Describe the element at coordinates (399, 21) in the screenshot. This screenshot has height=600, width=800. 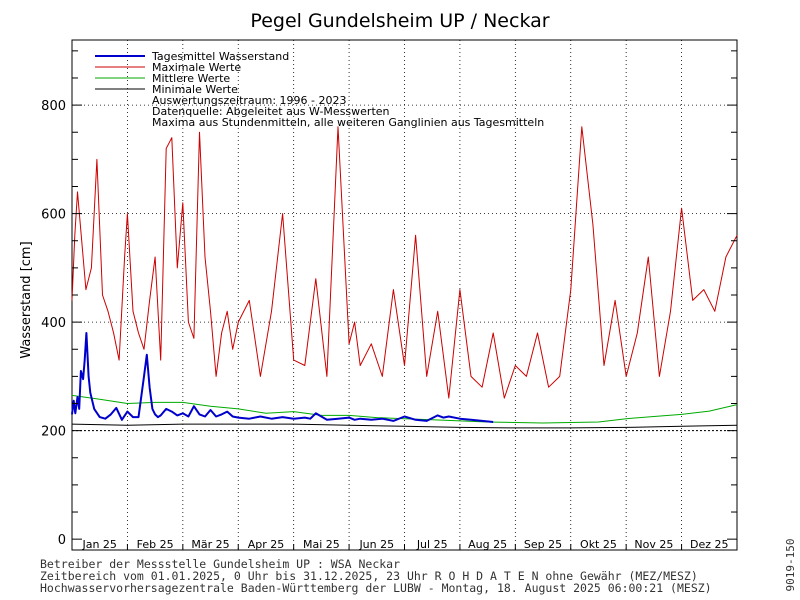
I see `chart-title: Pegel Gundelsheim UP / Neckar` at that location.